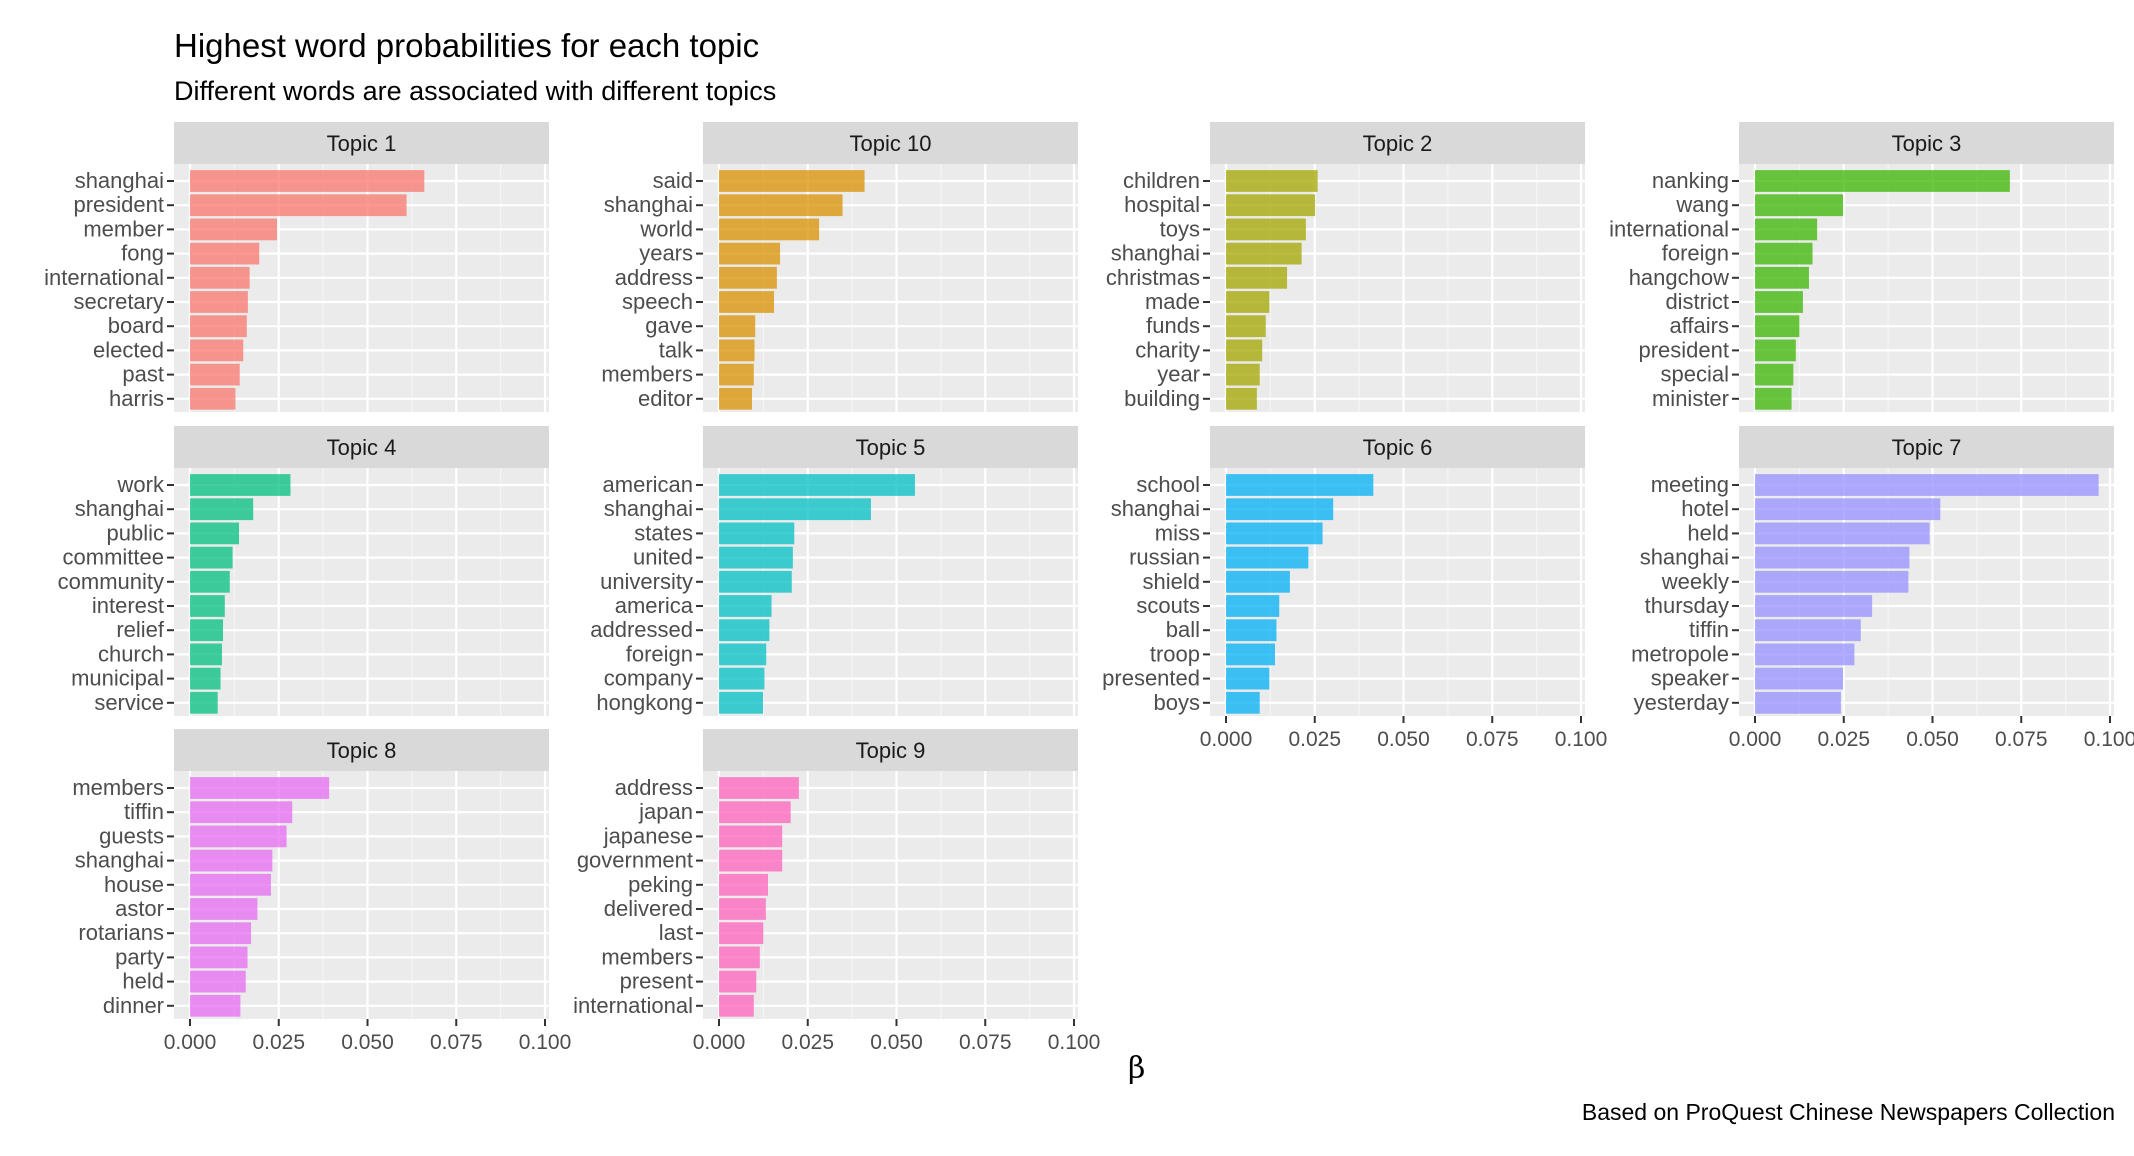 The width and height of the screenshot is (2134, 1156). Describe the element at coordinates (755, 812) in the screenshot. I see `bar-topic-9-japan` at that location.